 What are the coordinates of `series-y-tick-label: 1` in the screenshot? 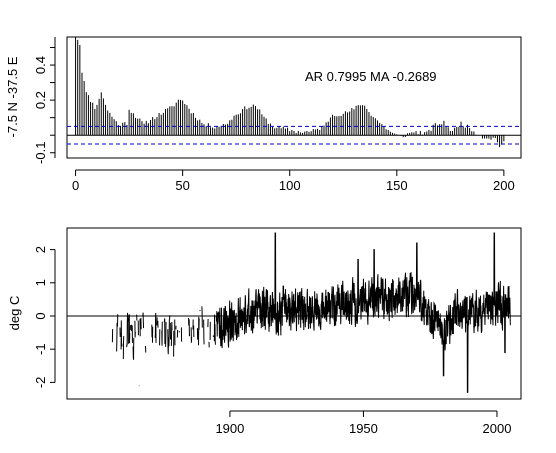 It's located at (40, 282).